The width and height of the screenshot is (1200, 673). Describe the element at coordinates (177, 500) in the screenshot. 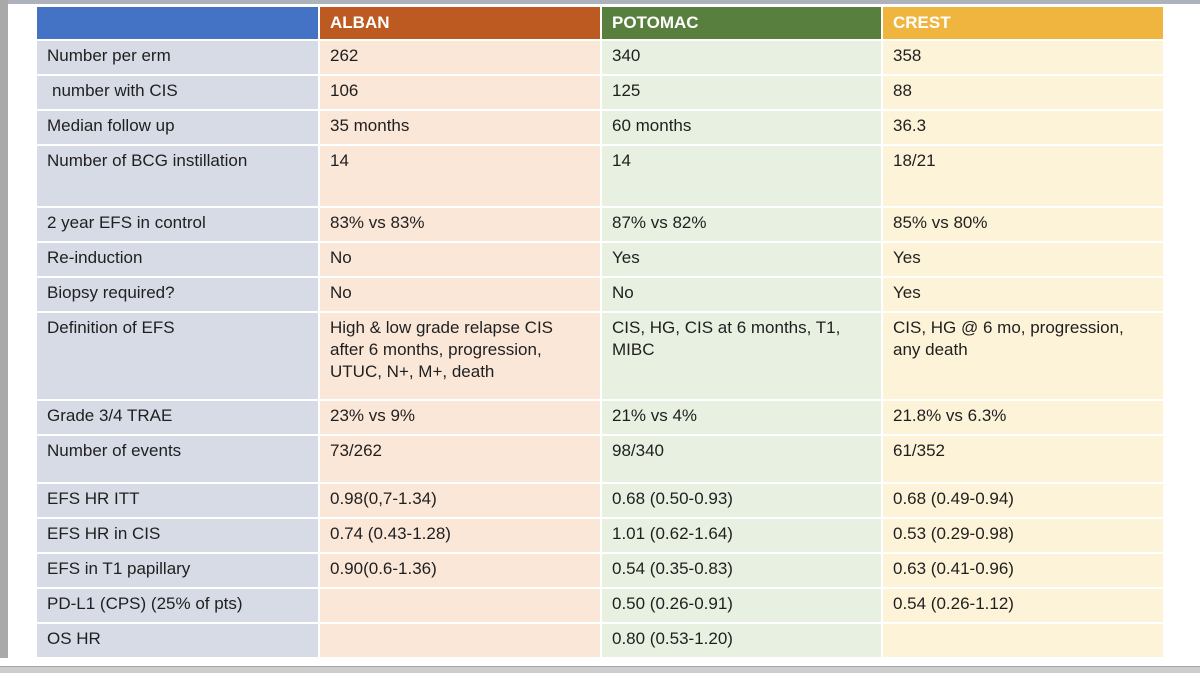

I see `row-label: EFS HR ITT` at that location.